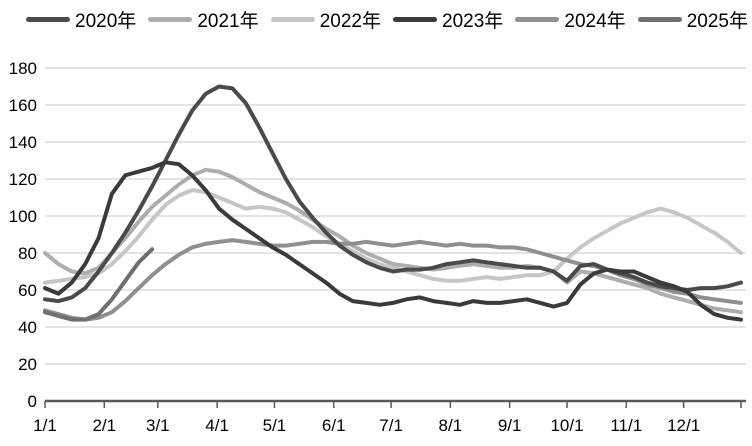  What do you see at coordinates (566, 425) in the screenshot?
I see `x-tick-label: 10/1` at bounding box center [566, 425].